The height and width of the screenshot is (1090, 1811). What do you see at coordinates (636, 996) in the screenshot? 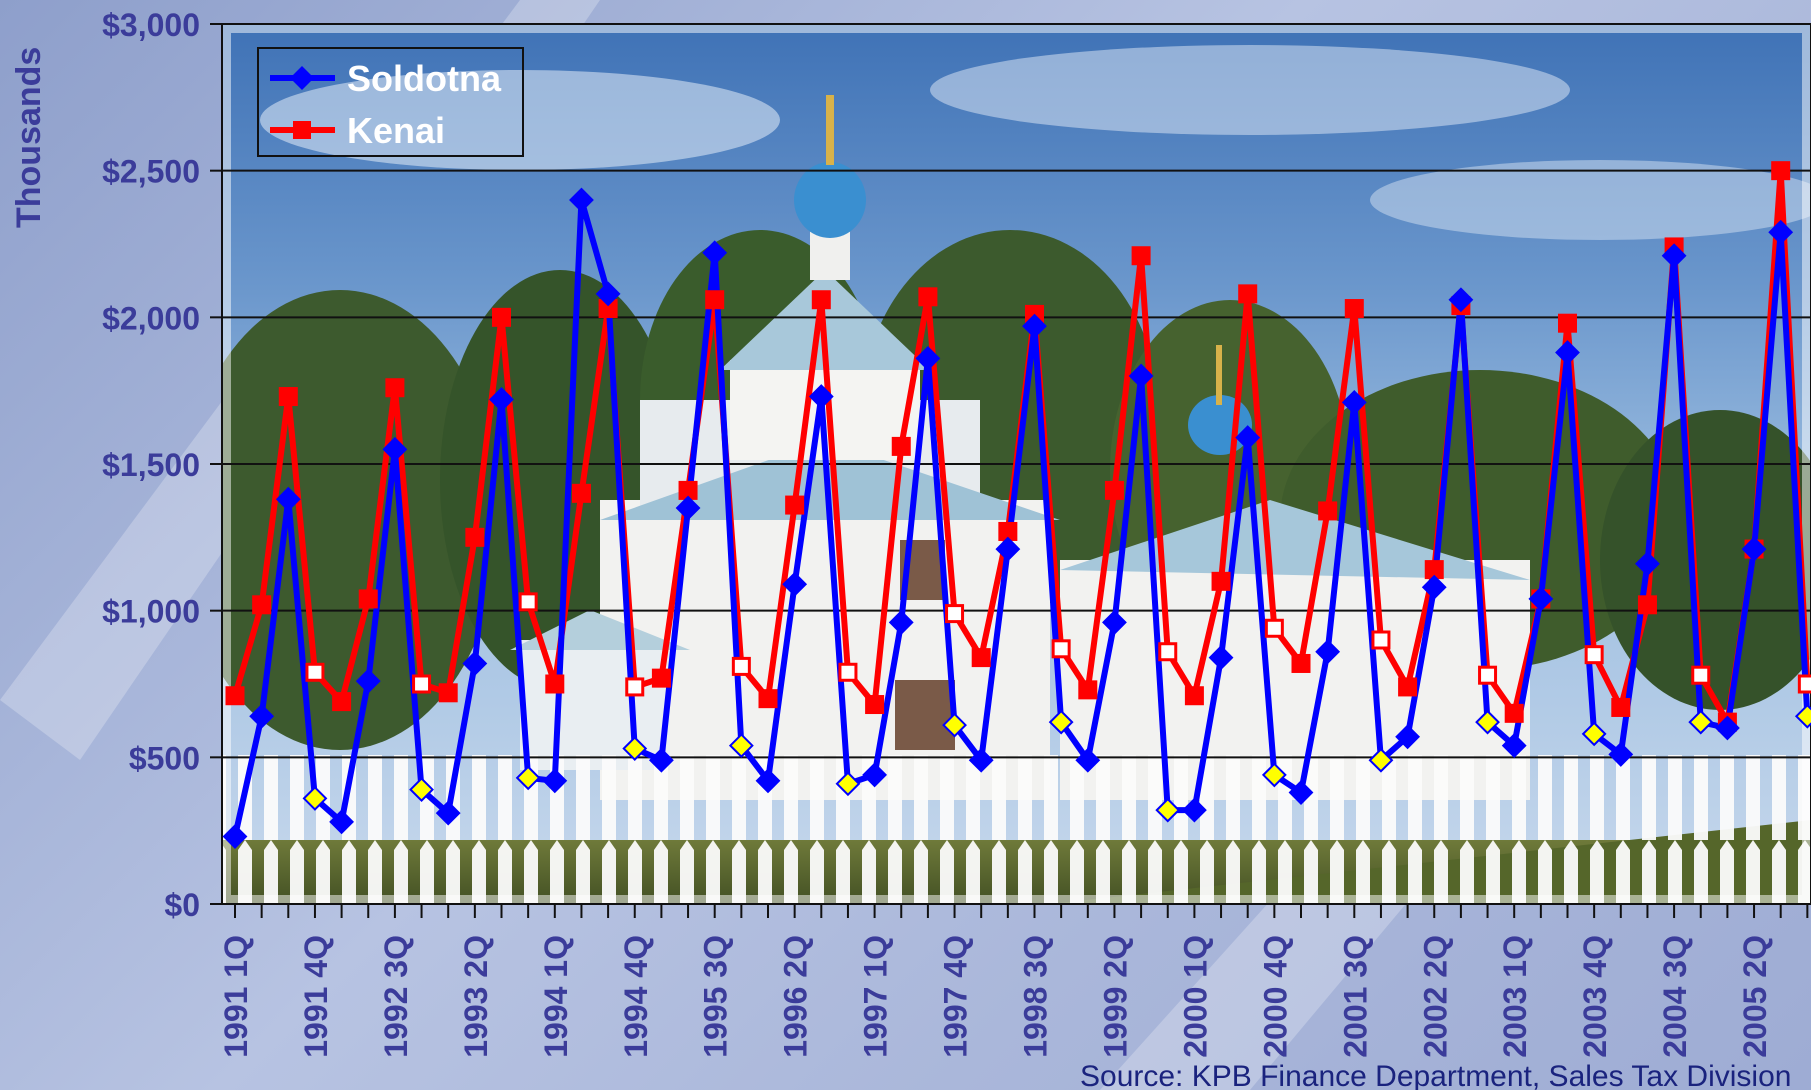
I see `x-tick-label: 1994 4Q` at bounding box center [636, 996].